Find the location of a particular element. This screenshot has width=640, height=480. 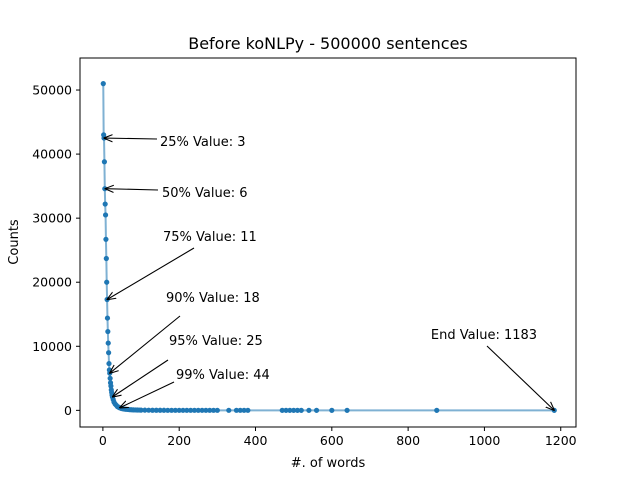

annotation-label: End Value: 1183 is located at coordinates (484, 335).